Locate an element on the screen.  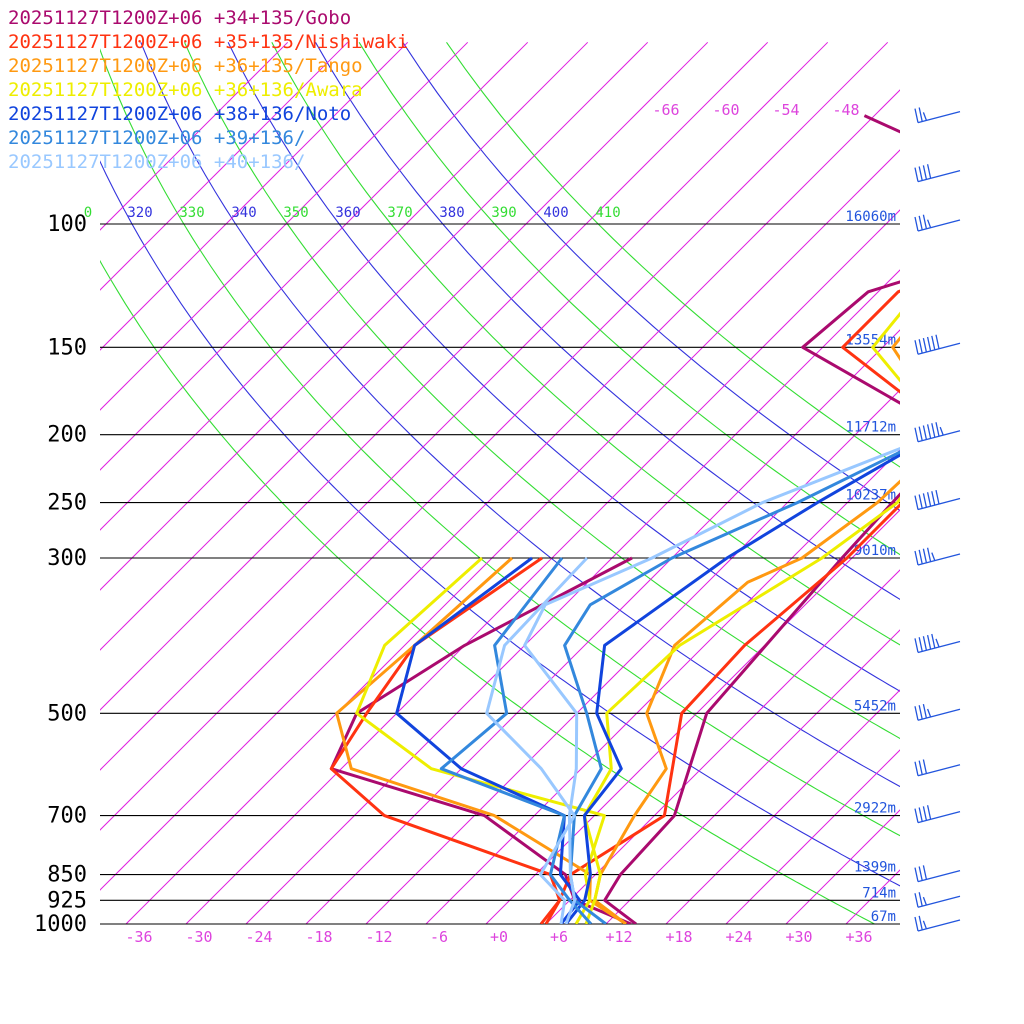
height-label: 67m is located at coordinates (883, 917).